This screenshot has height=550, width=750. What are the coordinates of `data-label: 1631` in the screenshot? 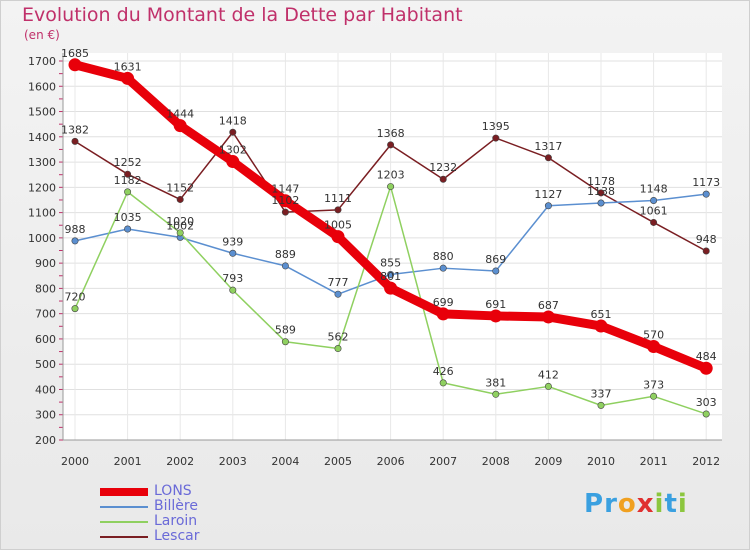 It's located at (128, 66).